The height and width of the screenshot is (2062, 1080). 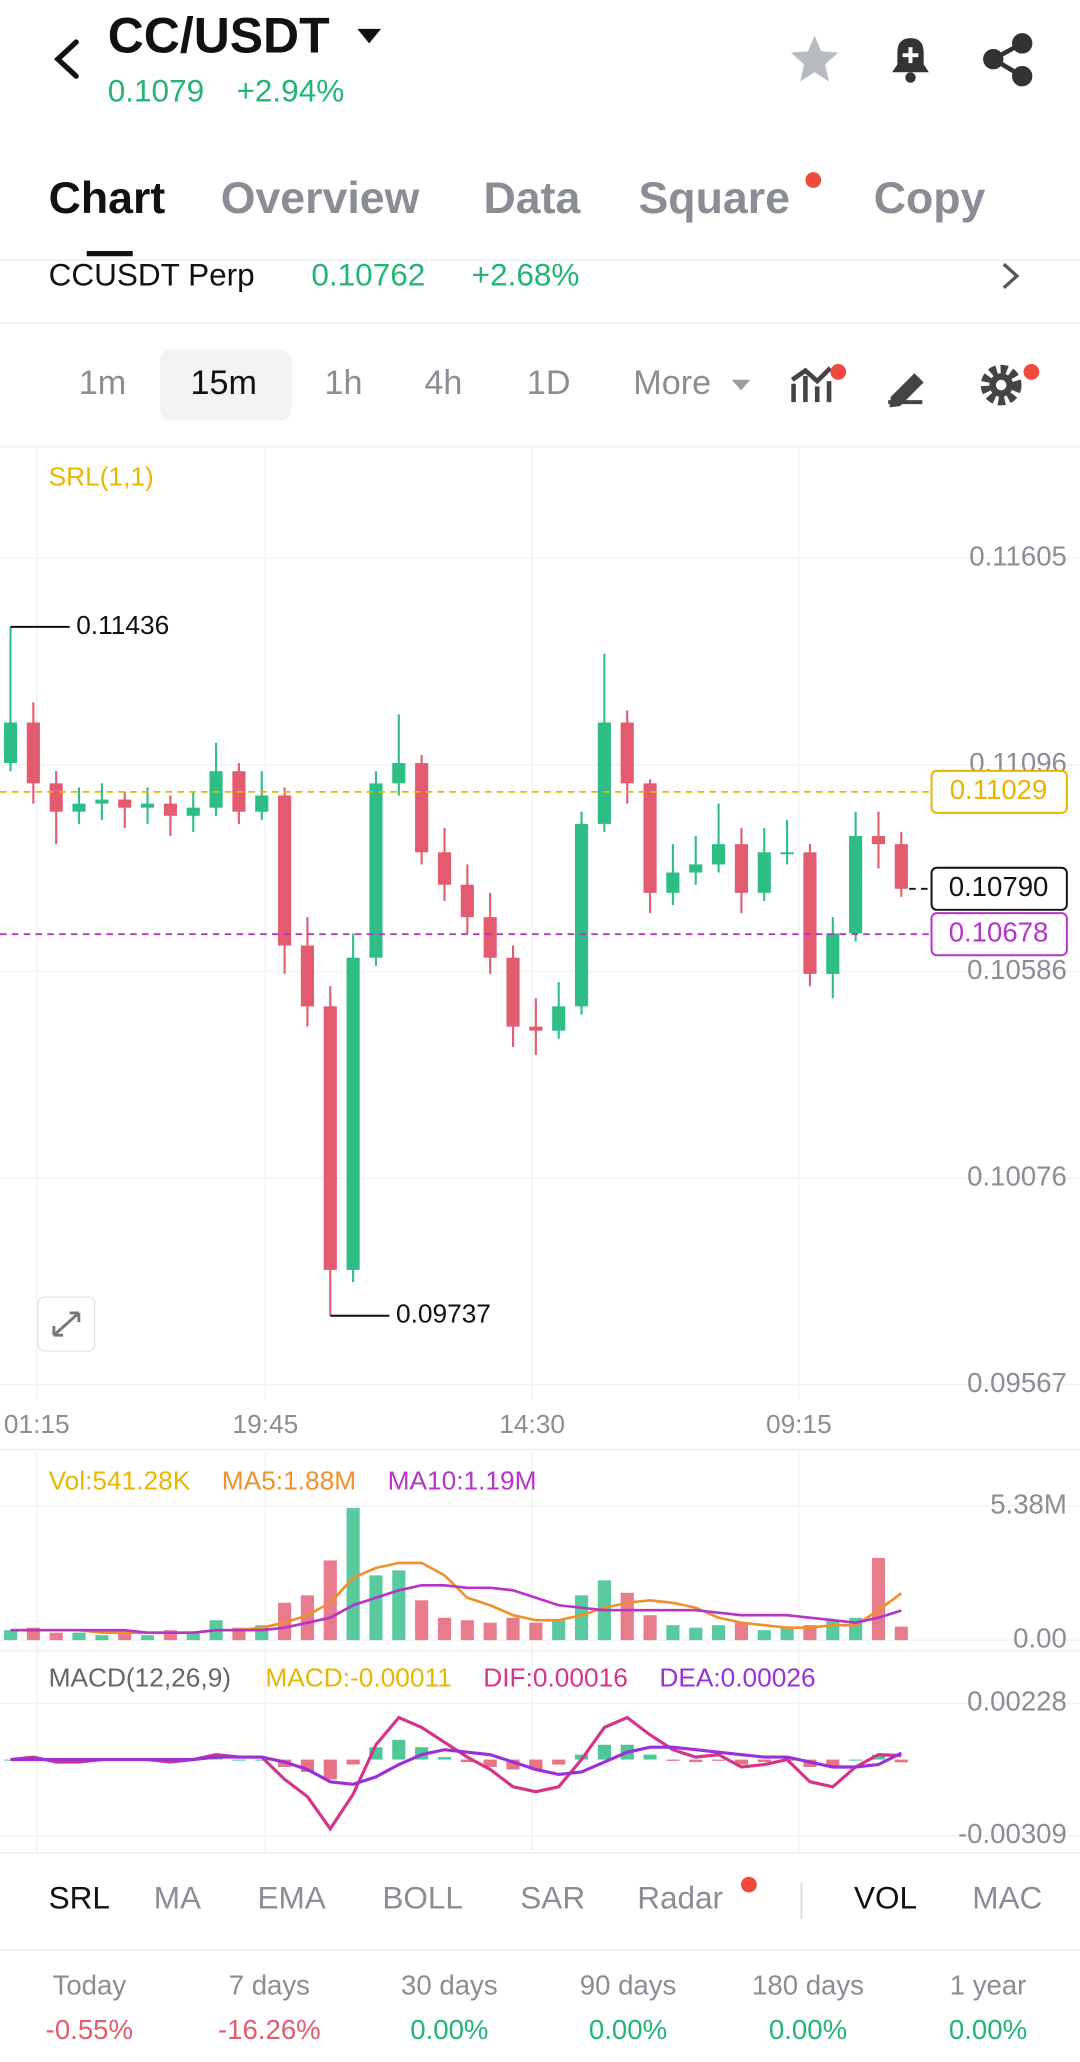 I want to click on indicator-tab: BOLL, so click(x=422, y=1898).